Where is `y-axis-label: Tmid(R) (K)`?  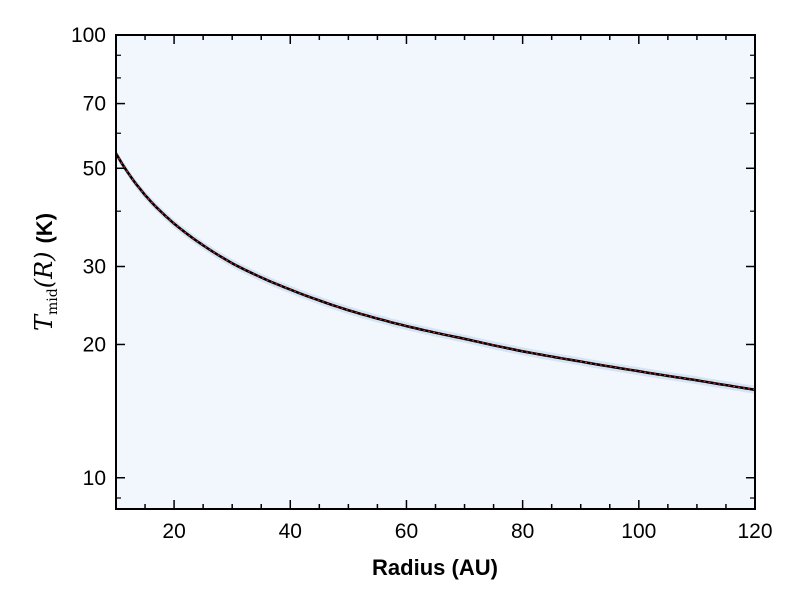 y-axis-label: Tmid(R) (K) is located at coordinates (45, 272).